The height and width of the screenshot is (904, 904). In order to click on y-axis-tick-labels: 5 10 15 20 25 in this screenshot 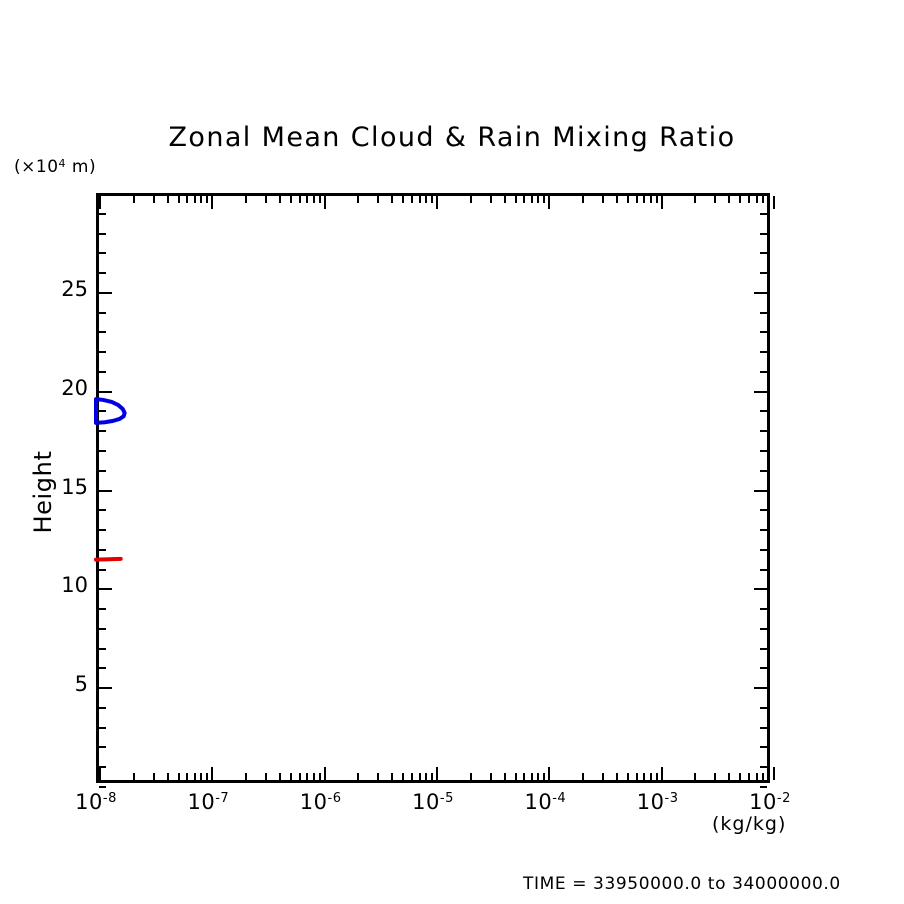, I will do `click(65, 452)`.